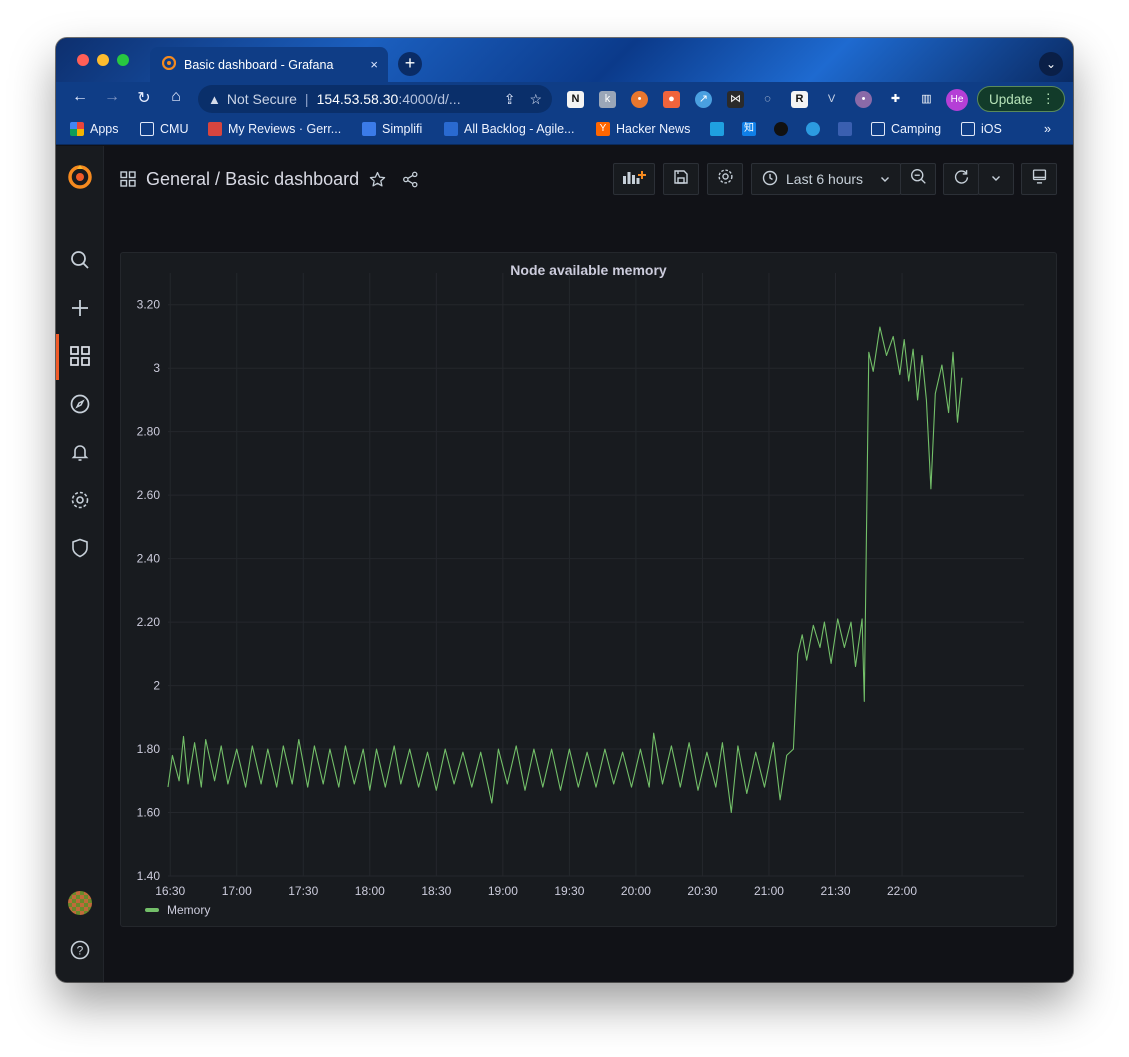 The image size is (1129, 1057). I want to click on forward-arrow-icon: →, so click(112, 96).